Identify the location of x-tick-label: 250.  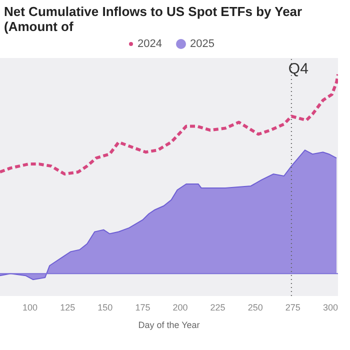
(255, 307).